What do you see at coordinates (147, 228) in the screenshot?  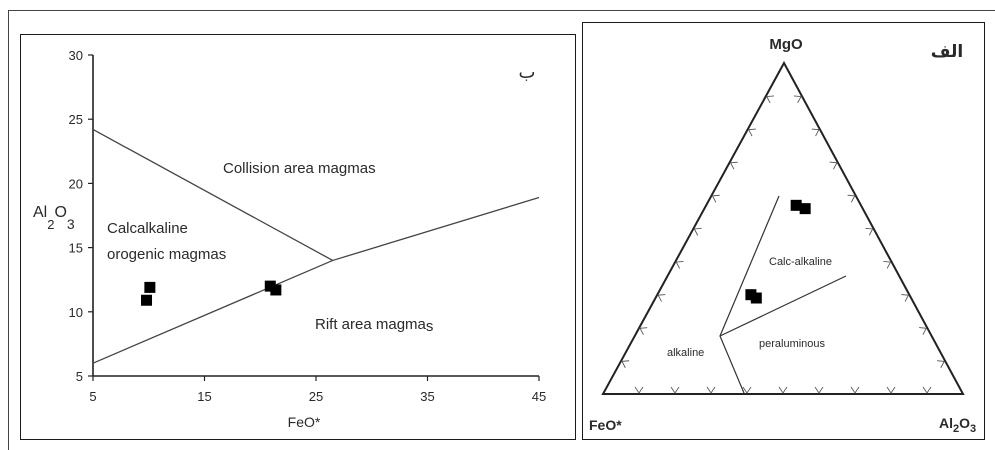 I see `region-calcalkaline-label: Calcalkaline` at bounding box center [147, 228].